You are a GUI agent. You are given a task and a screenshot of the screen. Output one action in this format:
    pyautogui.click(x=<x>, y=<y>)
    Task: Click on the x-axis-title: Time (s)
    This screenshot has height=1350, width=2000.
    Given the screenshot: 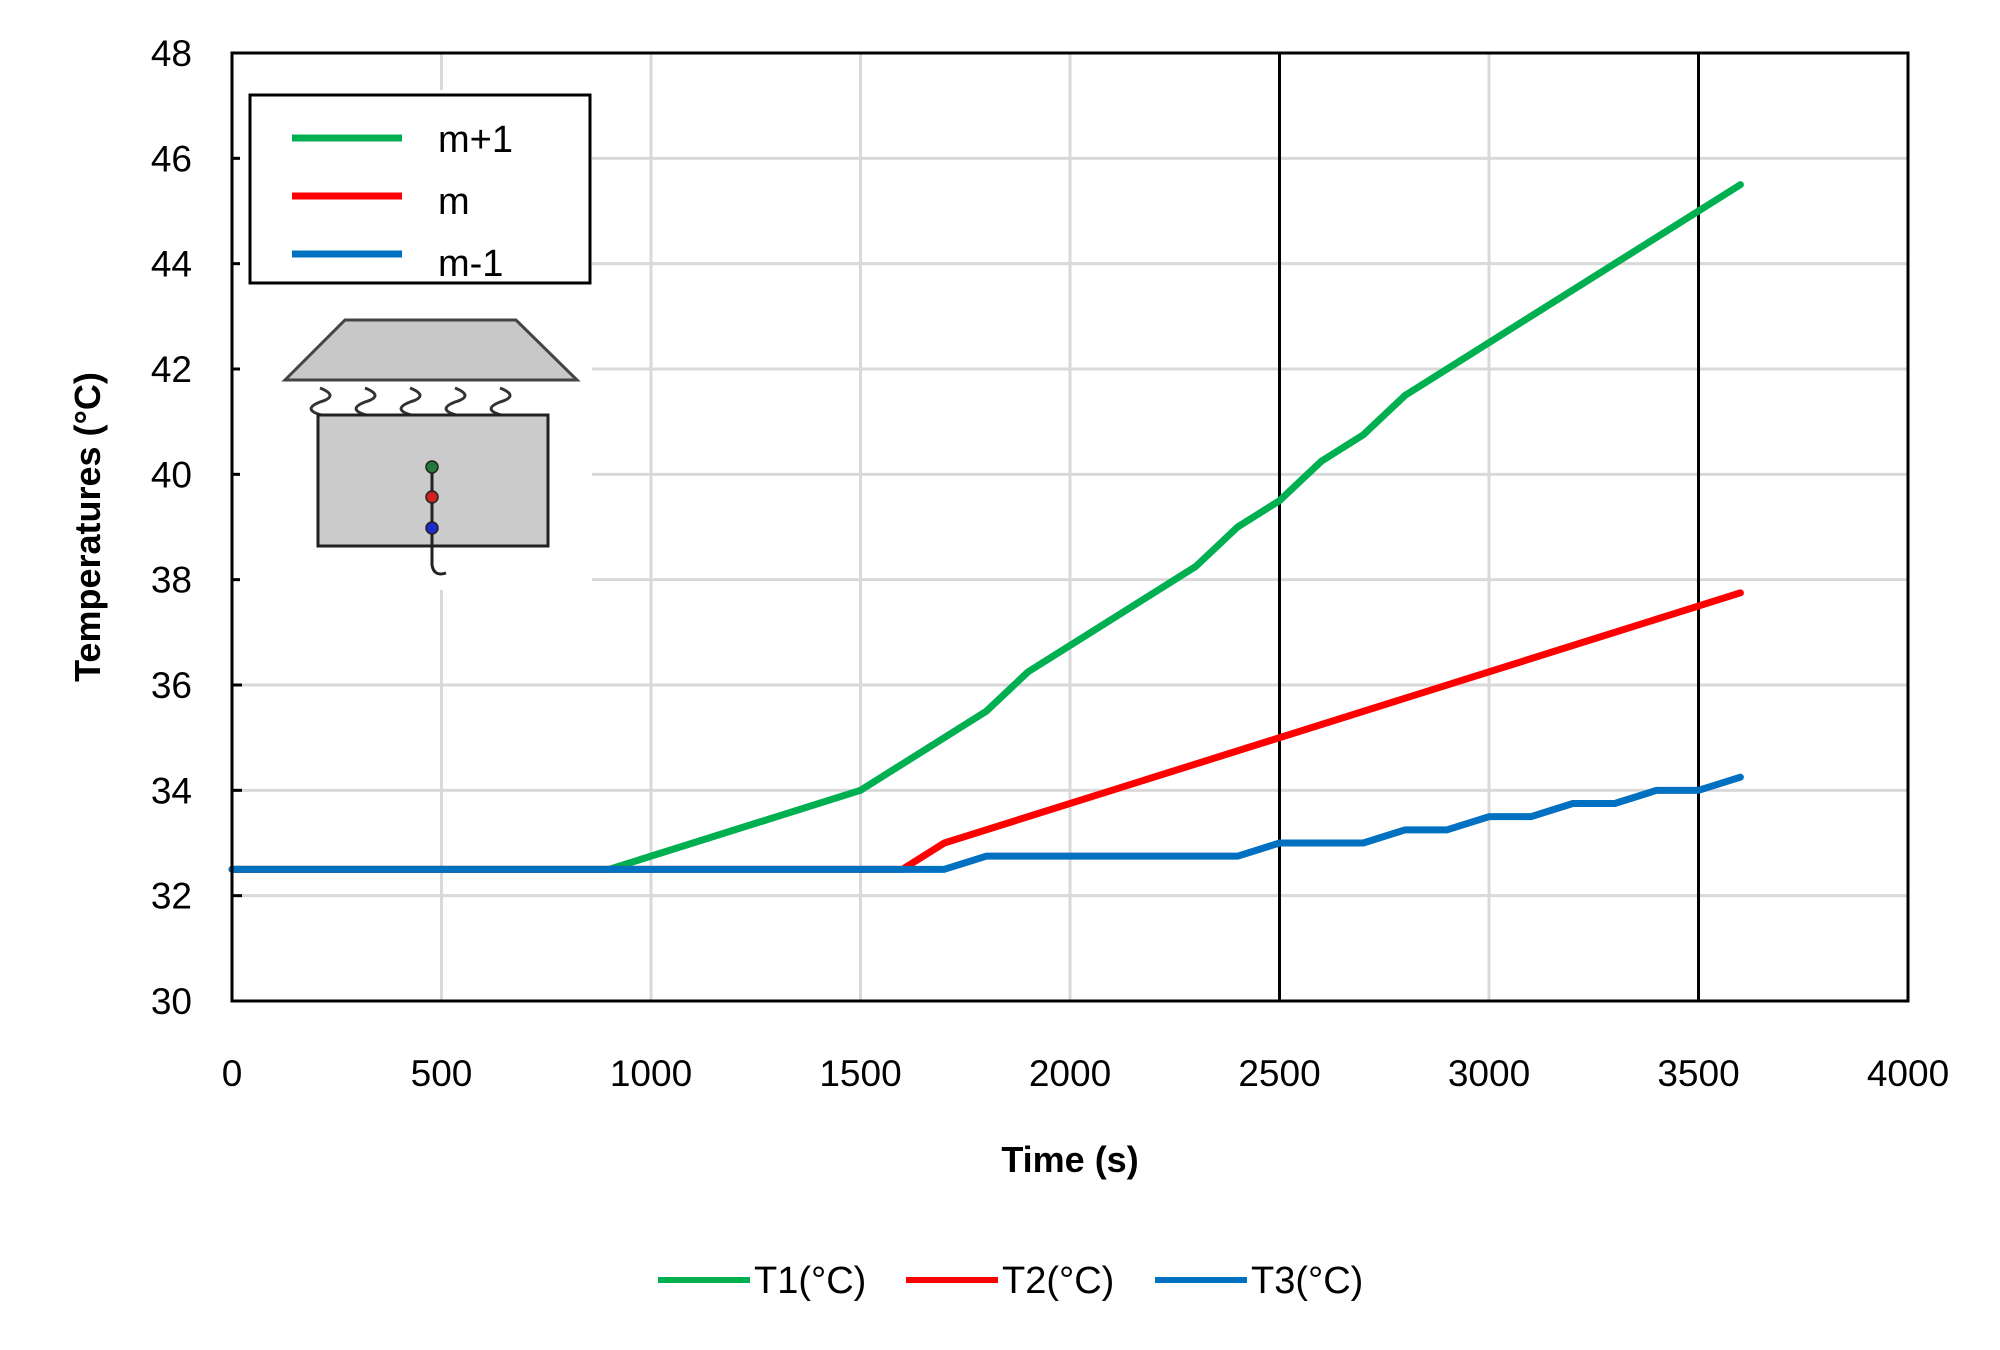 What is the action you would take?
    pyautogui.click(x=1069, y=1159)
    